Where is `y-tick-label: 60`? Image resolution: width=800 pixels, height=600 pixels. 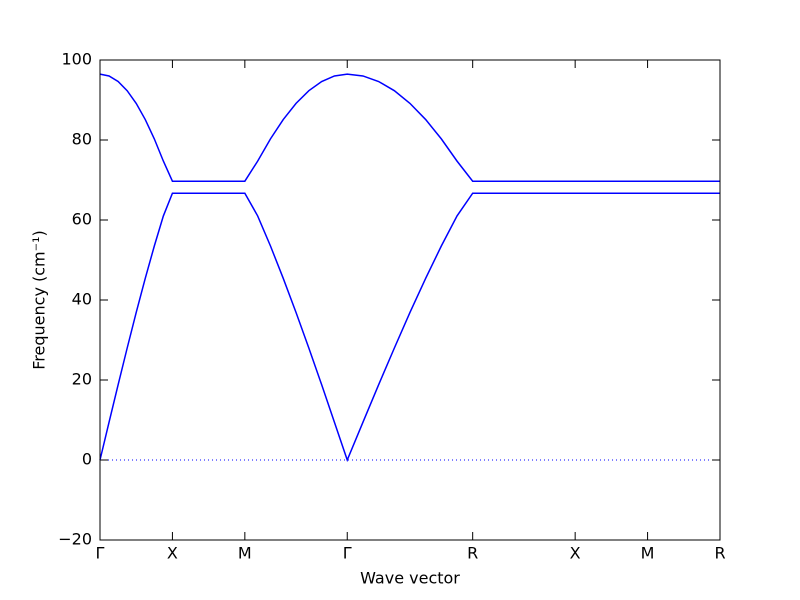 y-tick-label: 60 is located at coordinates (82, 219).